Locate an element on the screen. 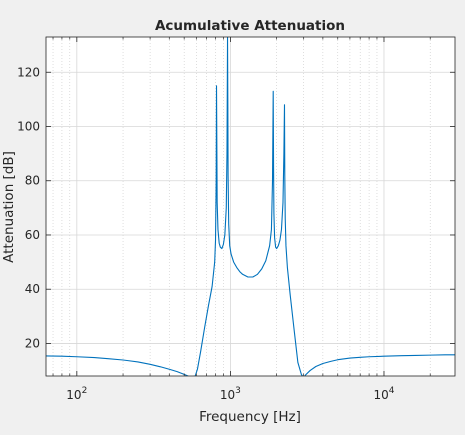  y-tick-label: 20 is located at coordinates (32, 343).